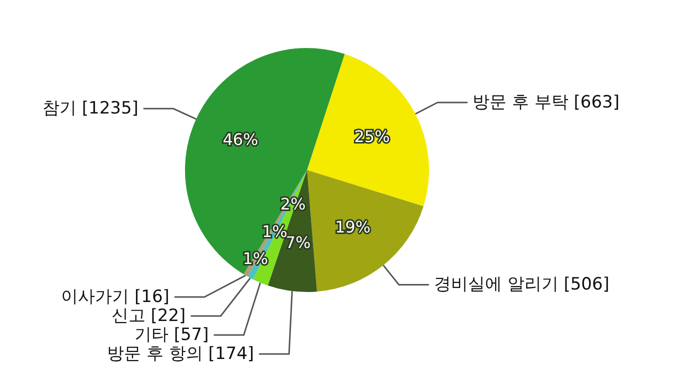  I want to click on slice-label: 방문 후 부탁 [663], so click(546, 102).